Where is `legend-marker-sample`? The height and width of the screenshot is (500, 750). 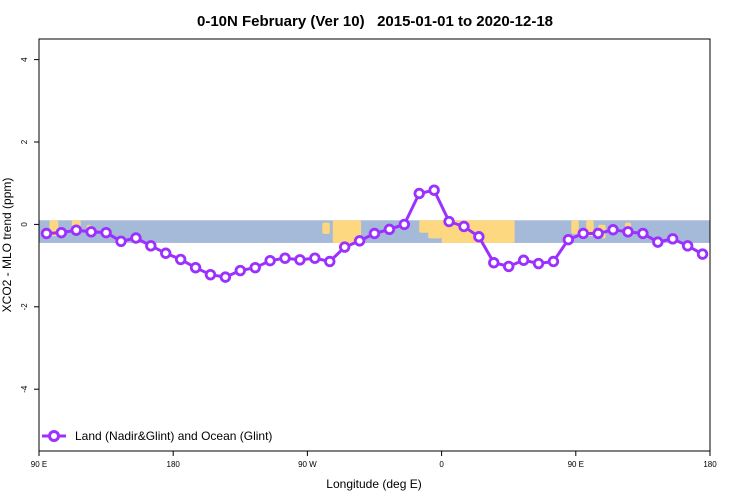 legend-marker-sample is located at coordinates (54, 436).